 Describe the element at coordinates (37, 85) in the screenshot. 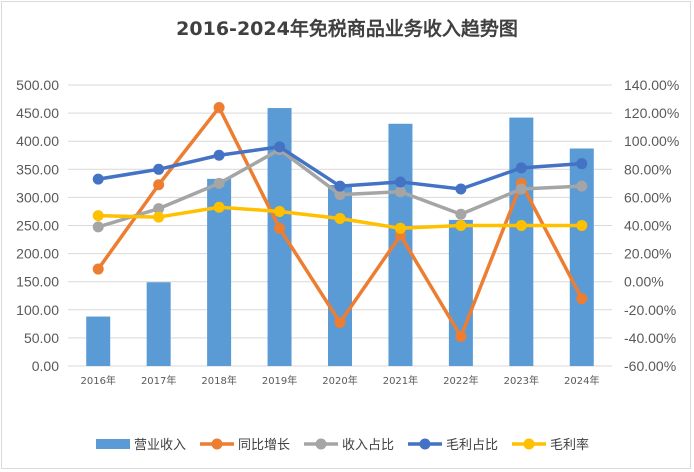

I see `y-left-tick-label: 500.00` at that location.